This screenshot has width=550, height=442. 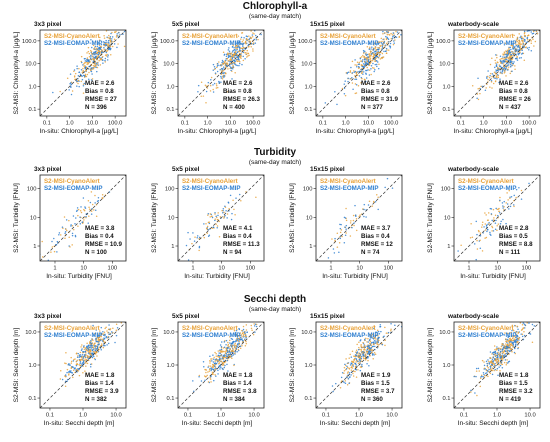 What do you see at coordinates (359, 218) in the screenshot?
I see `panel-frame` at bounding box center [359, 218].